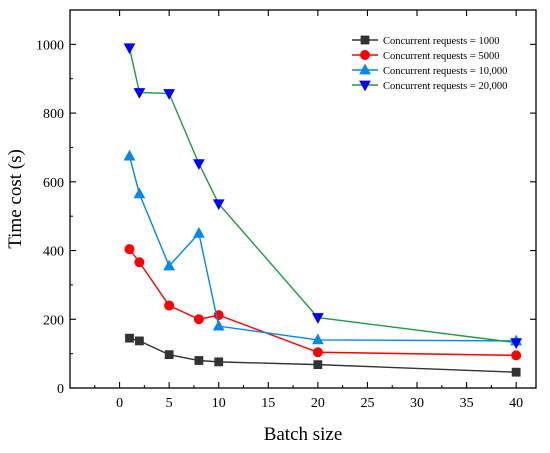 The height and width of the screenshot is (453, 550). I want to click on y-tick-label: 400, so click(53, 252).